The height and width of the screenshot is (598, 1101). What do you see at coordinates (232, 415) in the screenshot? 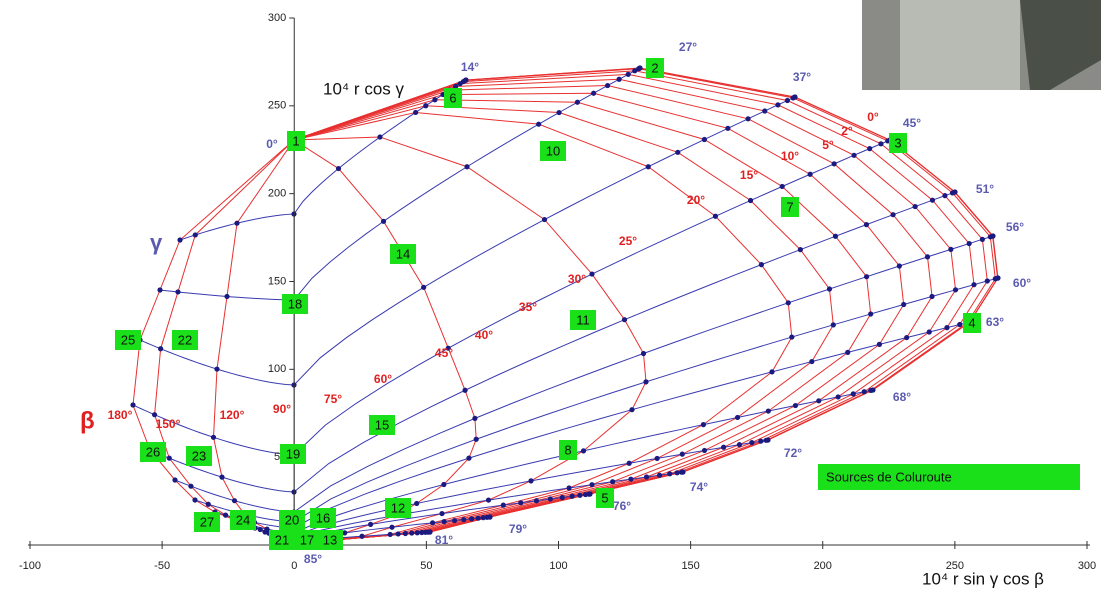
I see `beta-label: 120°` at bounding box center [232, 415].